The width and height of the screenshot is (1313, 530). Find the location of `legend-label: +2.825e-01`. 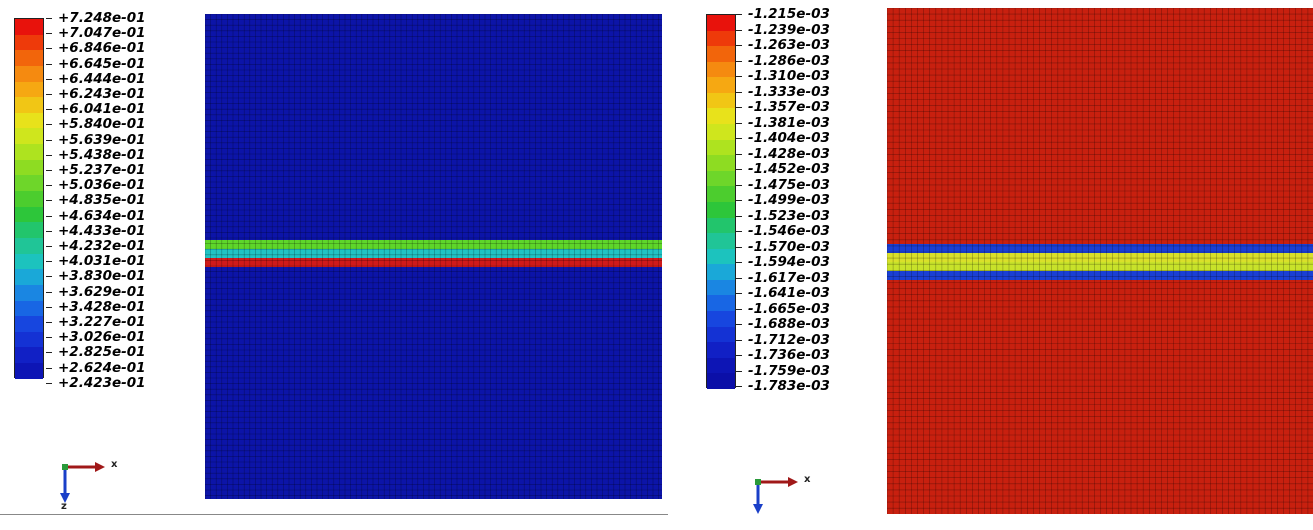

legend-label: +2.825e-01 is located at coordinates (102, 352).